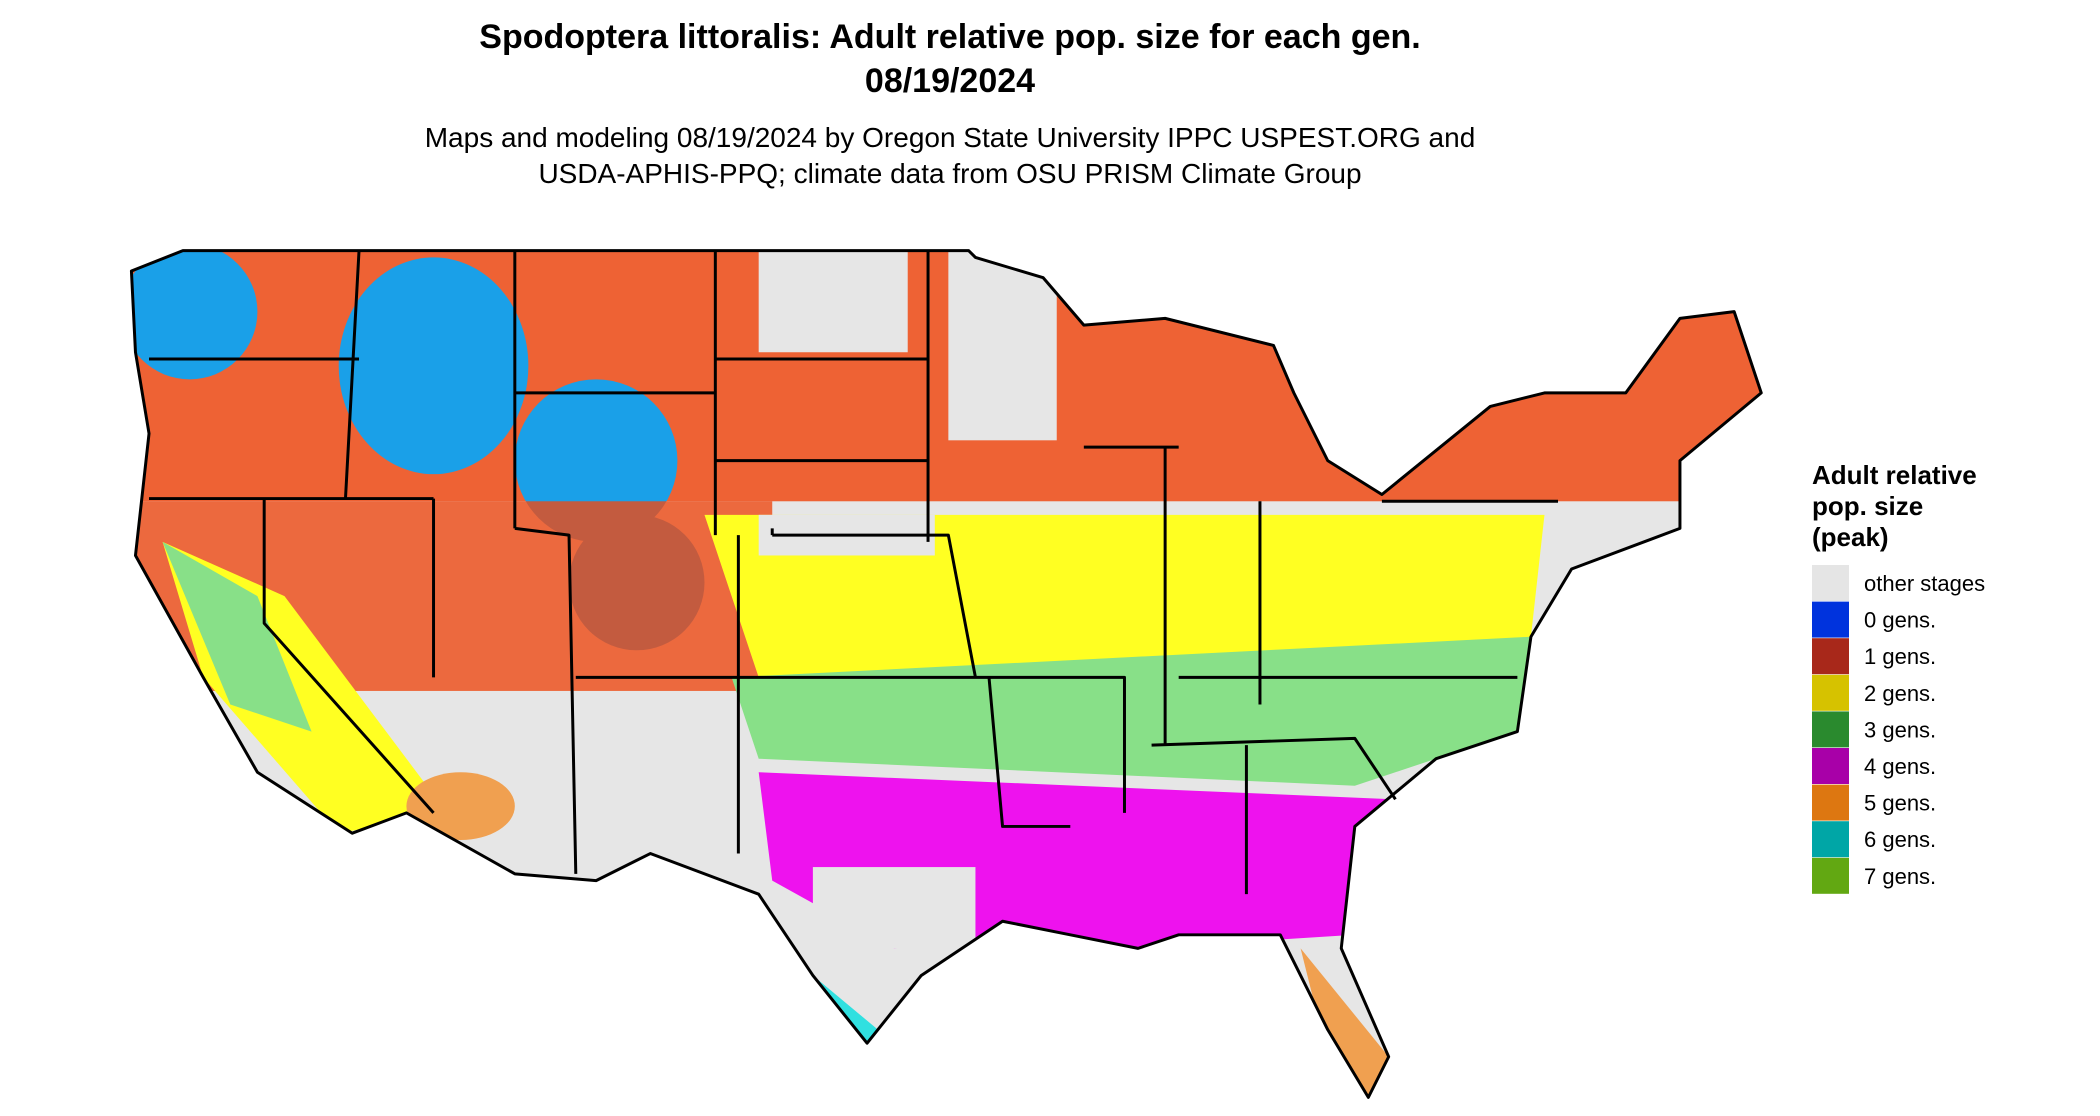 The image size is (2100, 1116). I want to click on legend-title: pop. size, so click(1867, 506).